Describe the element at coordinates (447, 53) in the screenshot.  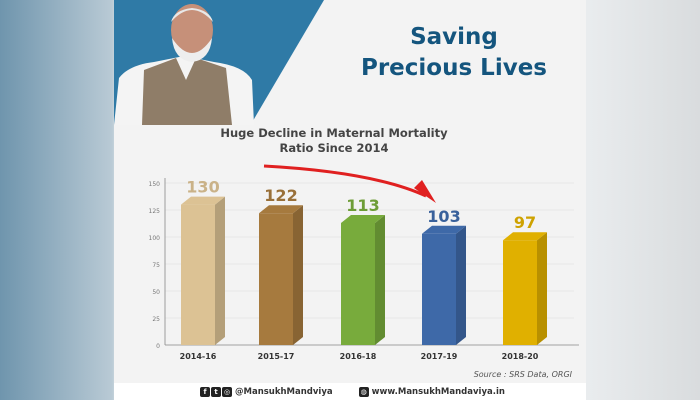
I see `page-title: Saving Precious Lives` at that location.